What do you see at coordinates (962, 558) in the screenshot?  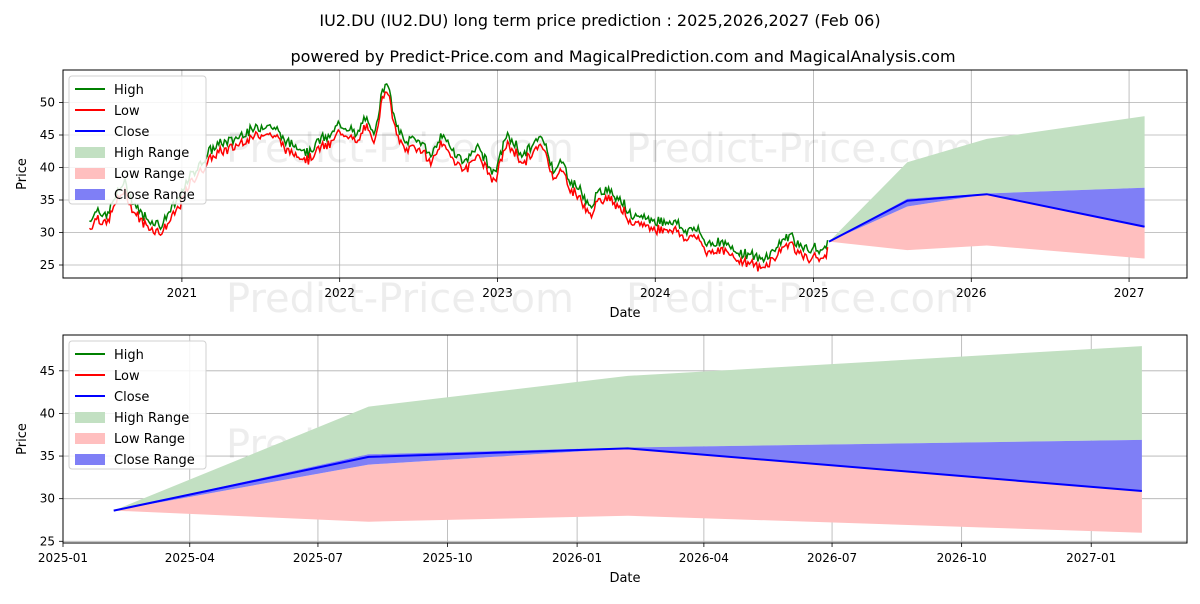 I see `bottom-x-tick-label: 2026-10` at bounding box center [962, 558].